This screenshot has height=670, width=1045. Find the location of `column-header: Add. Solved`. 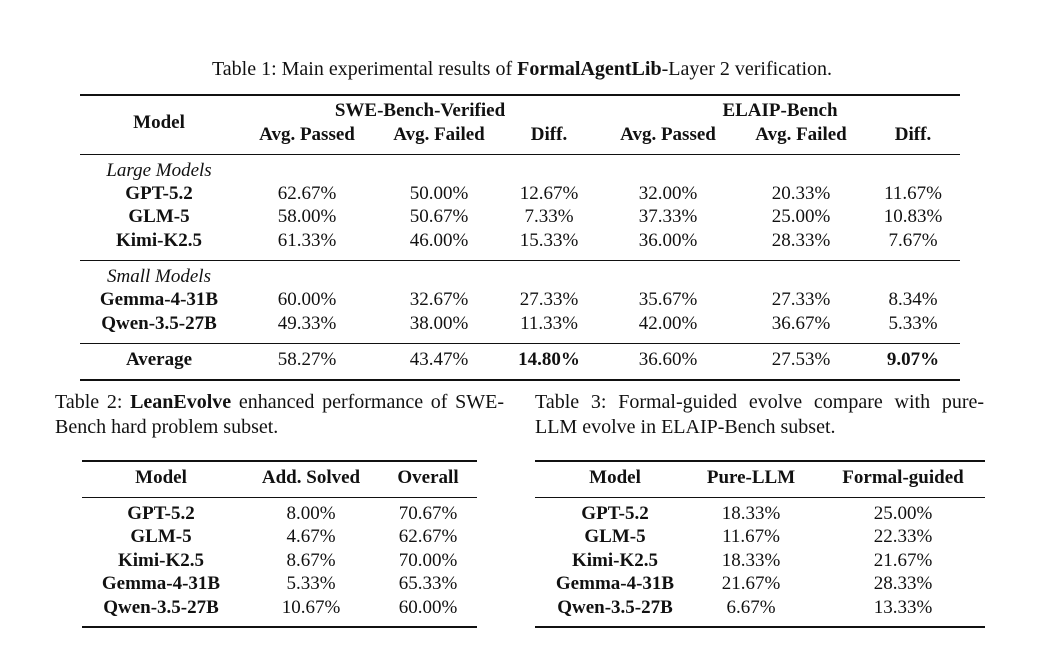

column-header: Add. Solved is located at coordinates (311, 477).